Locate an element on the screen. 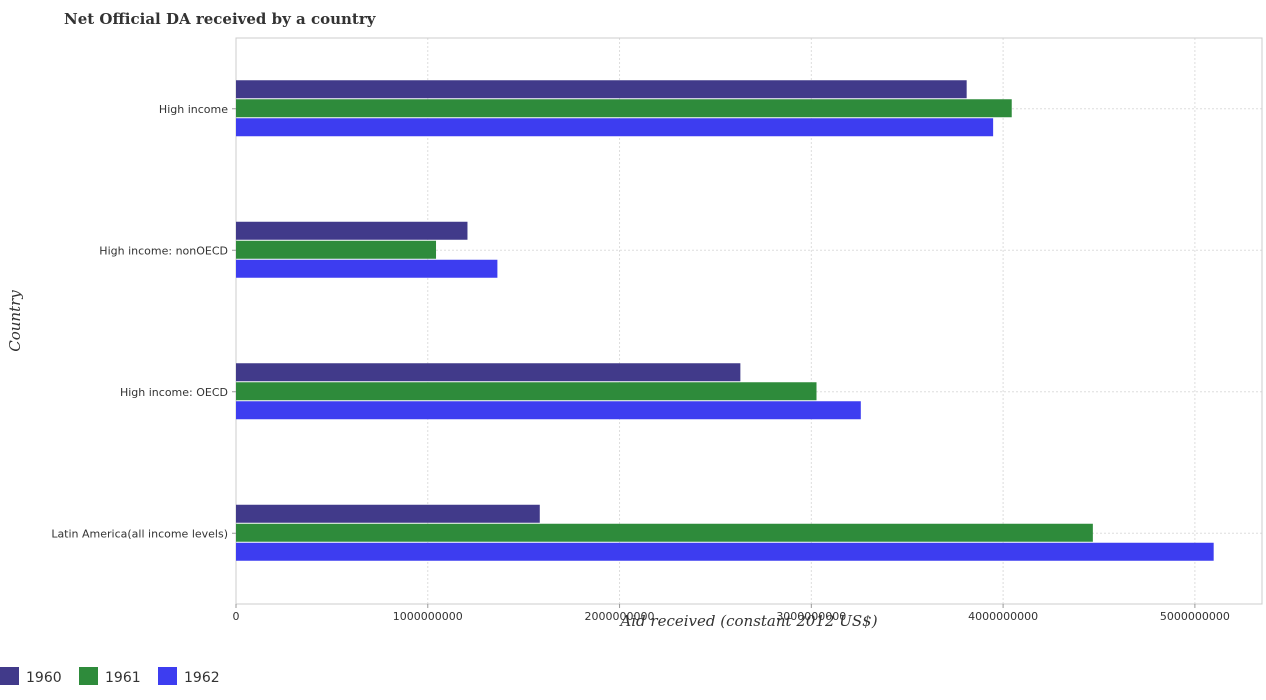 The image size is (1266, 700). legend-swatch-1961 is located at coordinates (88, 676).